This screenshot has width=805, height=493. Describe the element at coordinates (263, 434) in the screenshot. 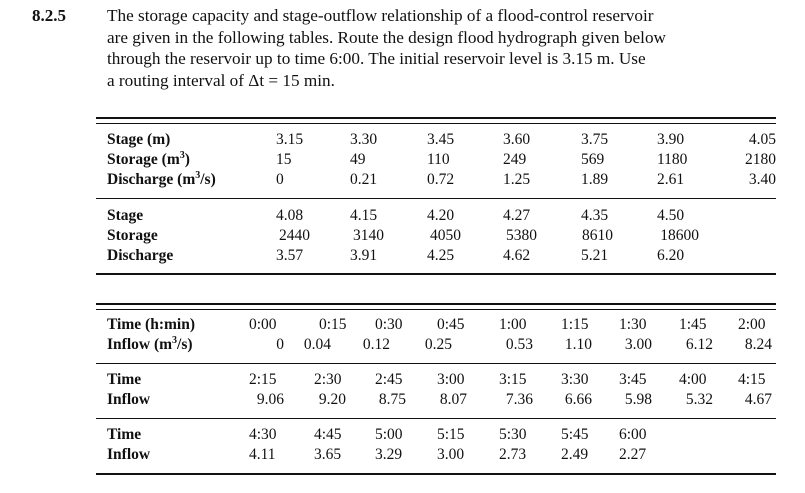

I see `table-cell: 4:30` at that location.